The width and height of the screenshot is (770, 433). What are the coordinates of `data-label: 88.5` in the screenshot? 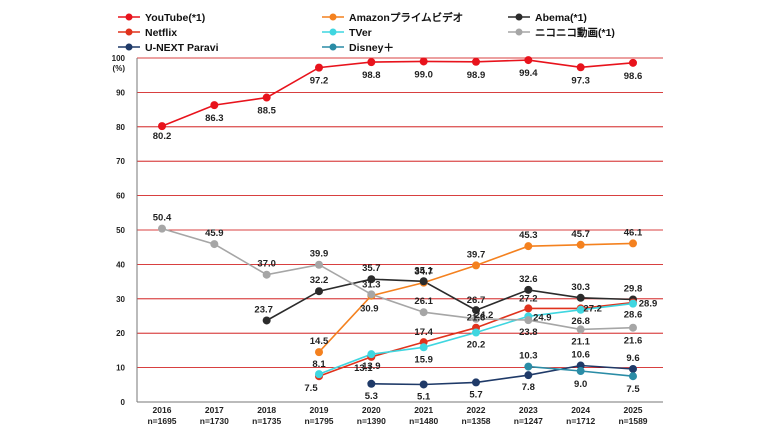 It's located at (266, 111).